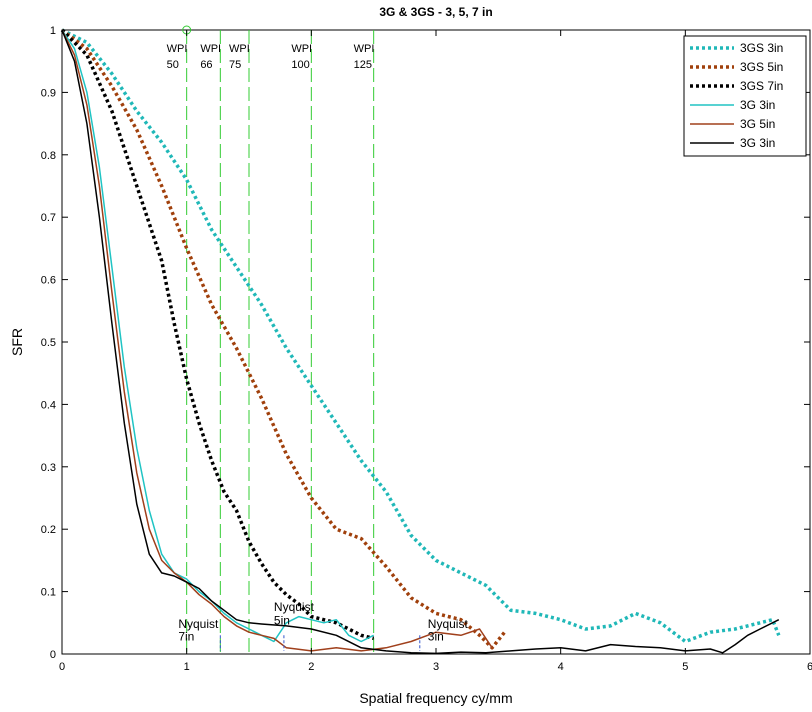 Image resolution: width=812 pixels, height=712 pixels. What do you see at coordinates (48, 468) in the screenshot?
I see `y-tick-label: 0.3` at bounding box center [48, 468].